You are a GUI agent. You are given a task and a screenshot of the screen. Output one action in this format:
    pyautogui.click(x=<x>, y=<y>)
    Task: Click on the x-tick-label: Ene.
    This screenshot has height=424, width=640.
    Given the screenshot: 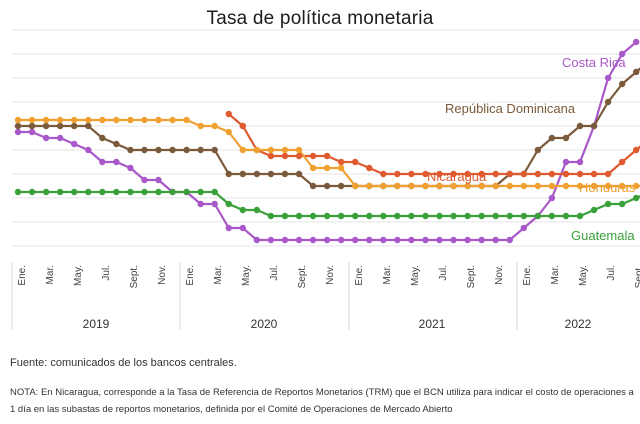 What is the action you would take?
    pyautogui.click(x=22, y=275)
    